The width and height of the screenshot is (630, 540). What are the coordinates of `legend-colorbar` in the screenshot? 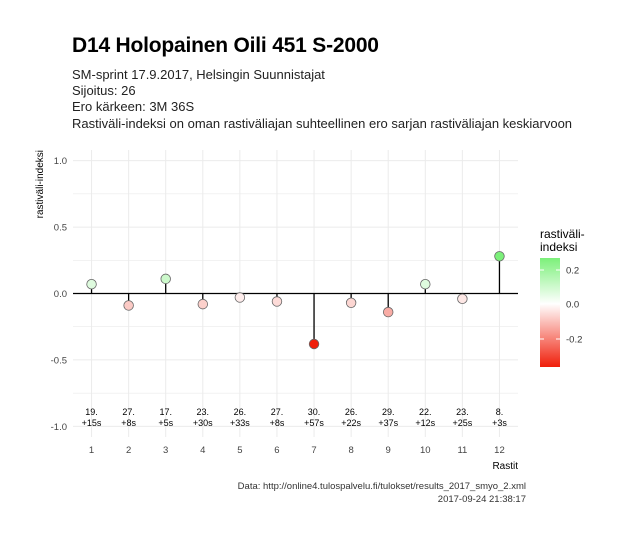 It's located at (550, 312).